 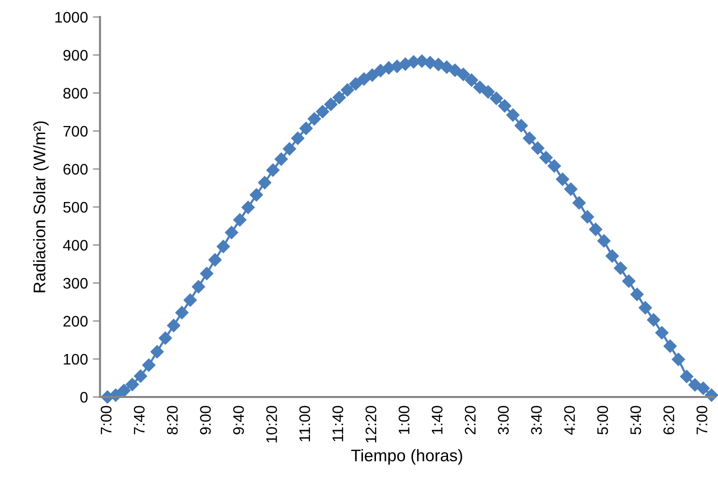 What do you see at coordinates (406, 457) in the screenshot?
I see `x-axis-title: Tiempo (horas)` at bounding box center [406, 457].